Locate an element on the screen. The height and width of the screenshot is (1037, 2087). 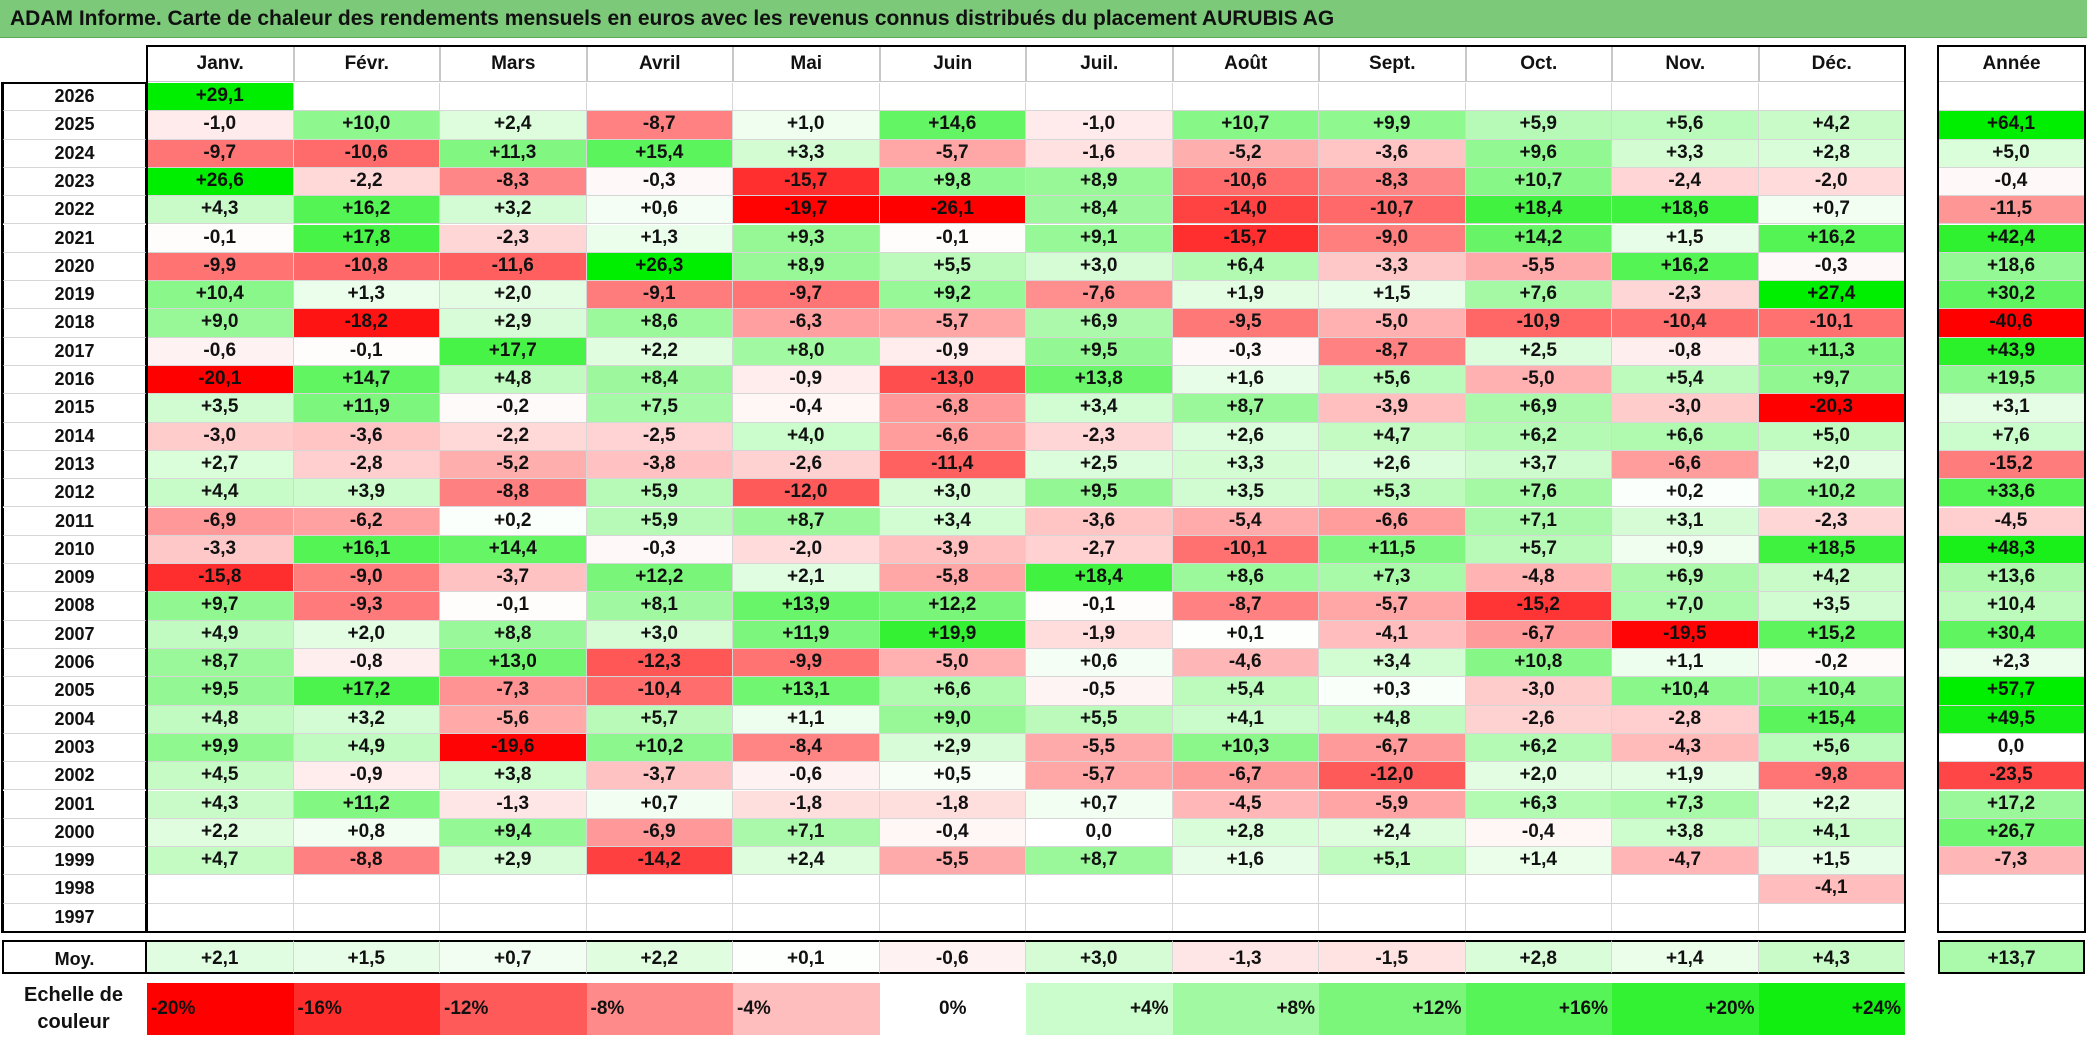
heatmap-cell: +5,4 is located at coordinates (1685, 380).